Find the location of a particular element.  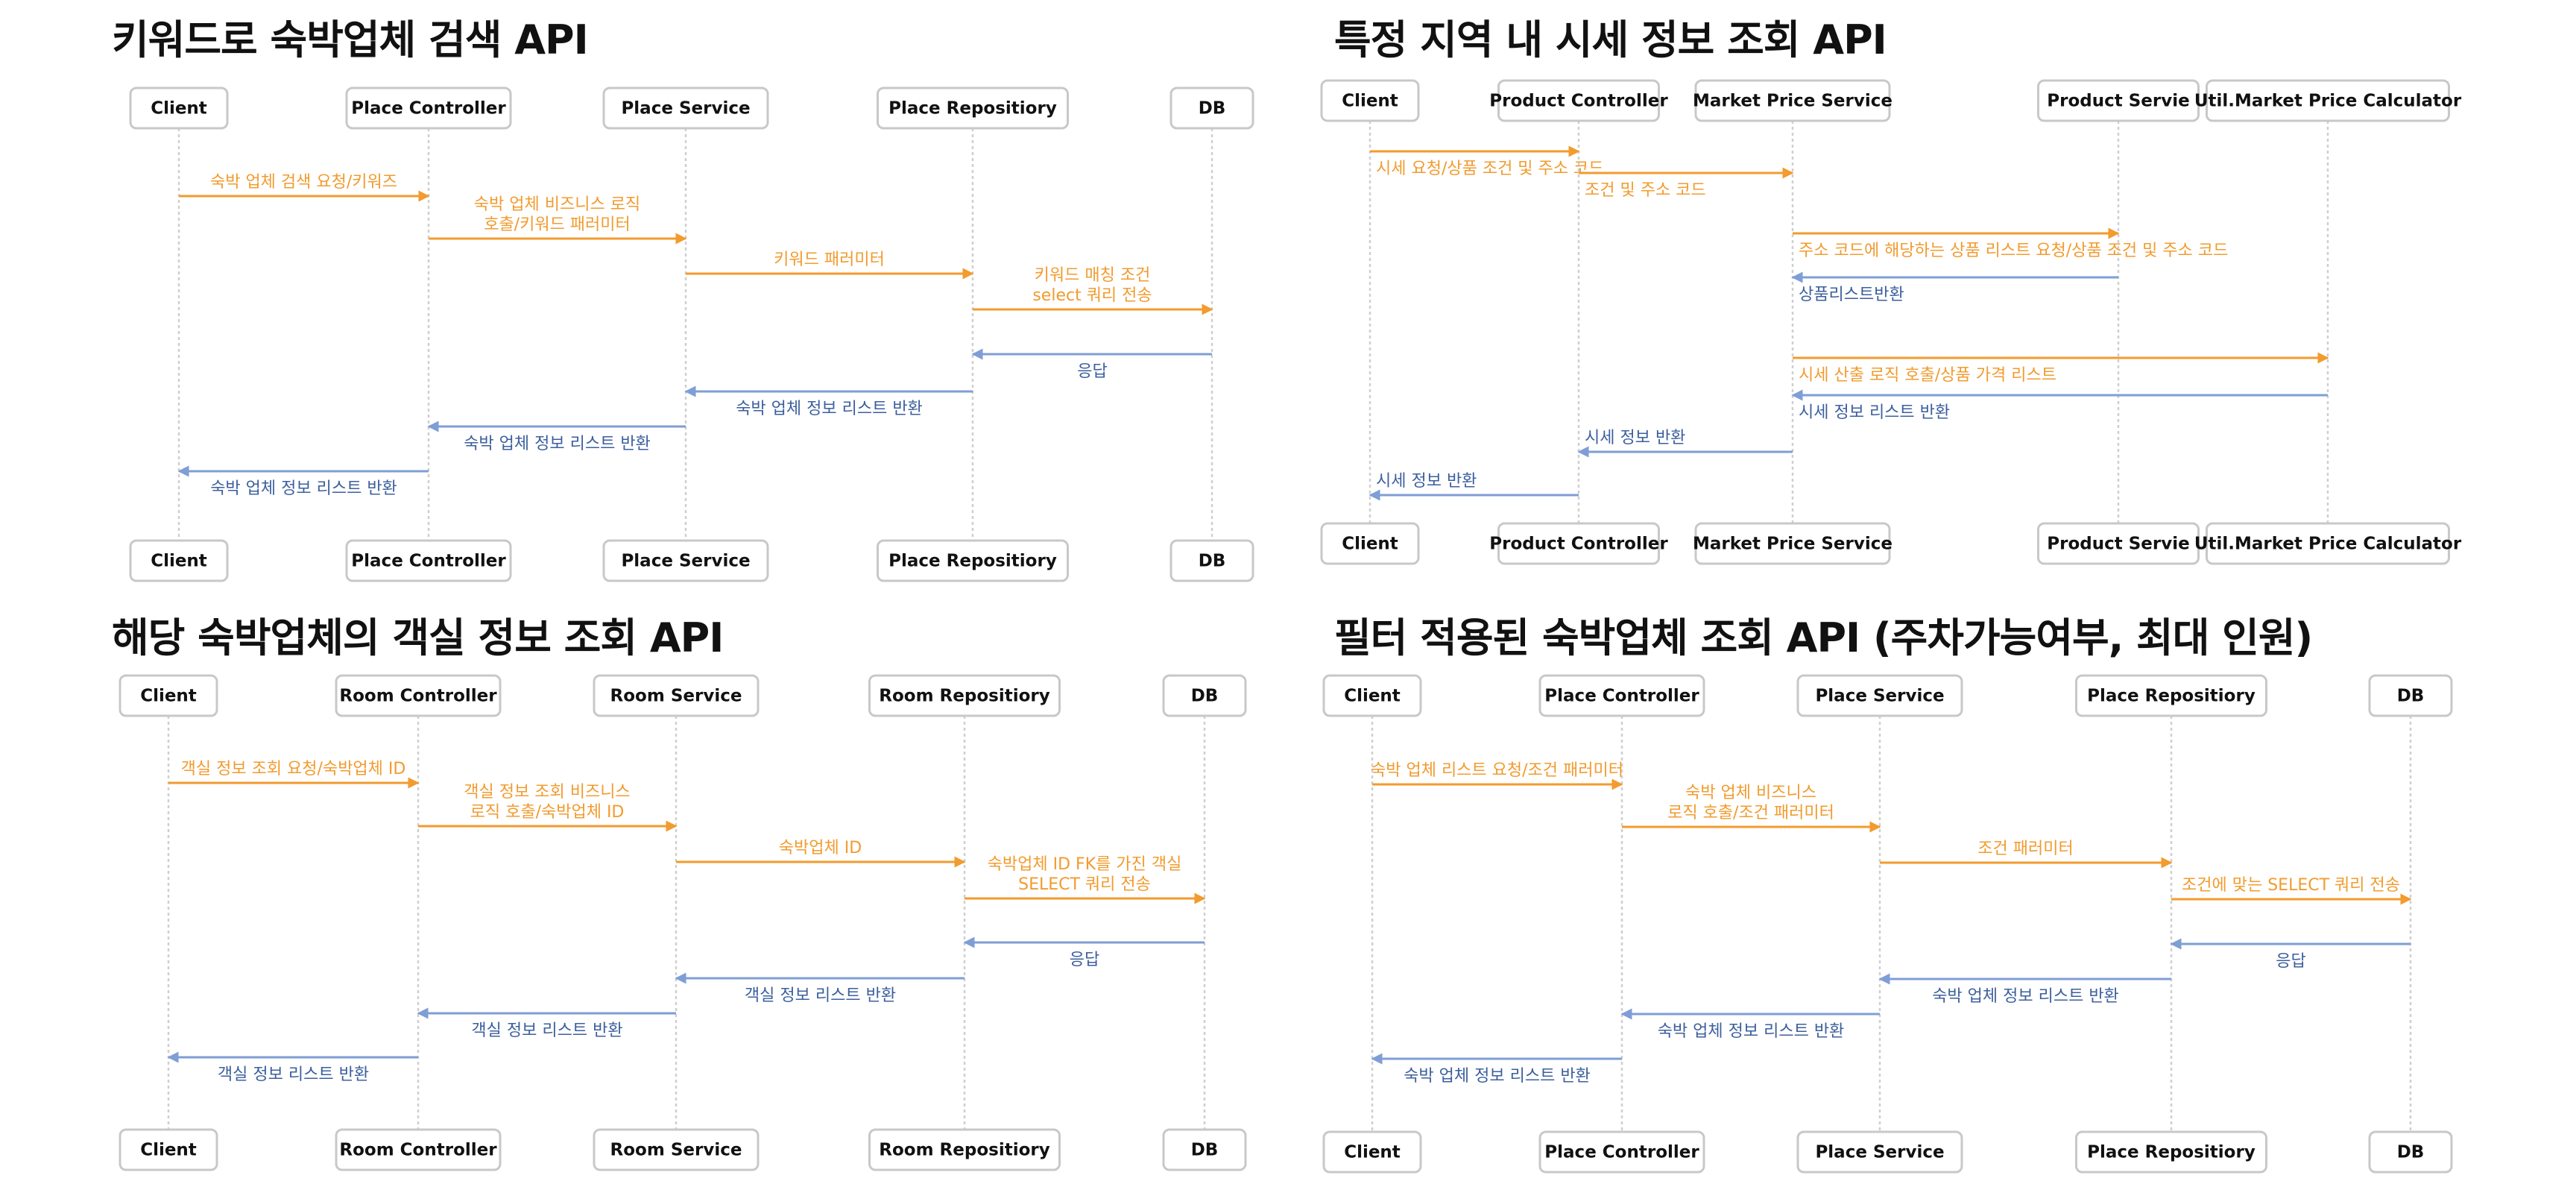

message-label: 숙박 업체 비즈니스 로직 is located at coordinates (557, 204).